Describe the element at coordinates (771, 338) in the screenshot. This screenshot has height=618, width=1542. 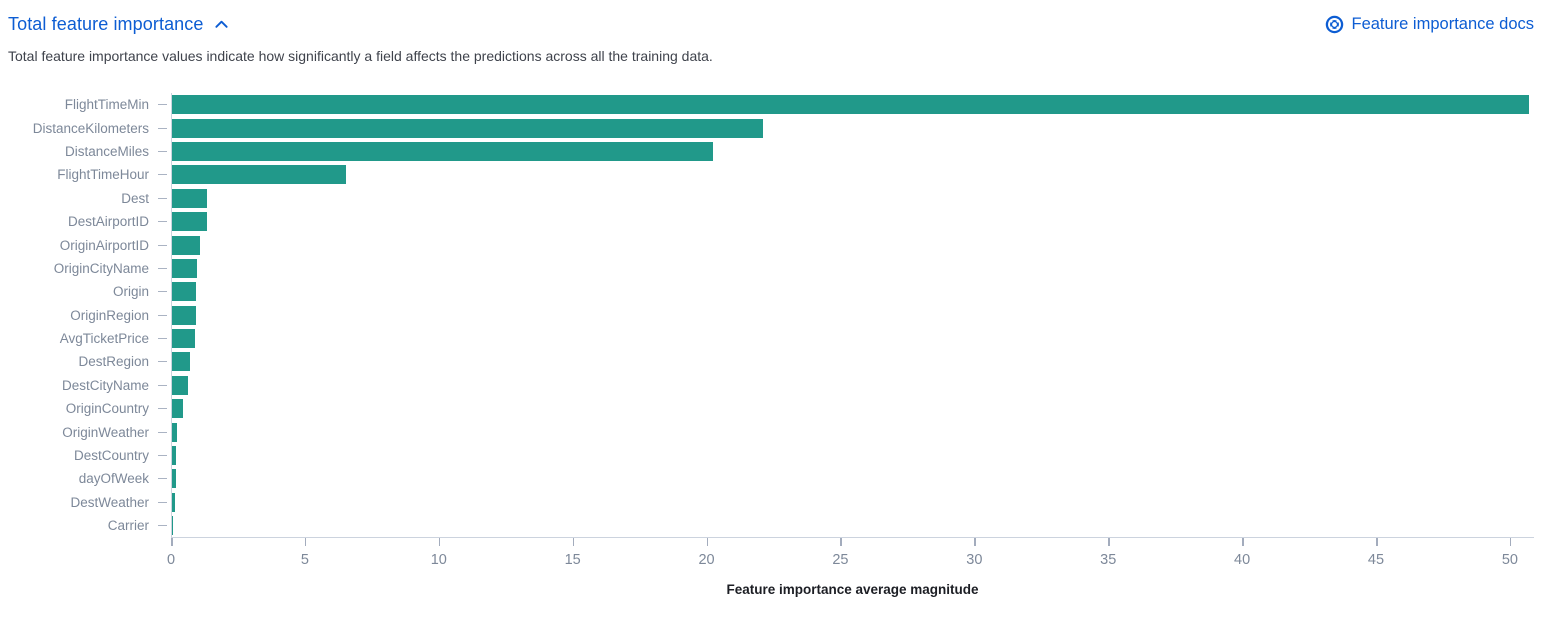
I see `chart-row: AvgTicketPrice` at that location.